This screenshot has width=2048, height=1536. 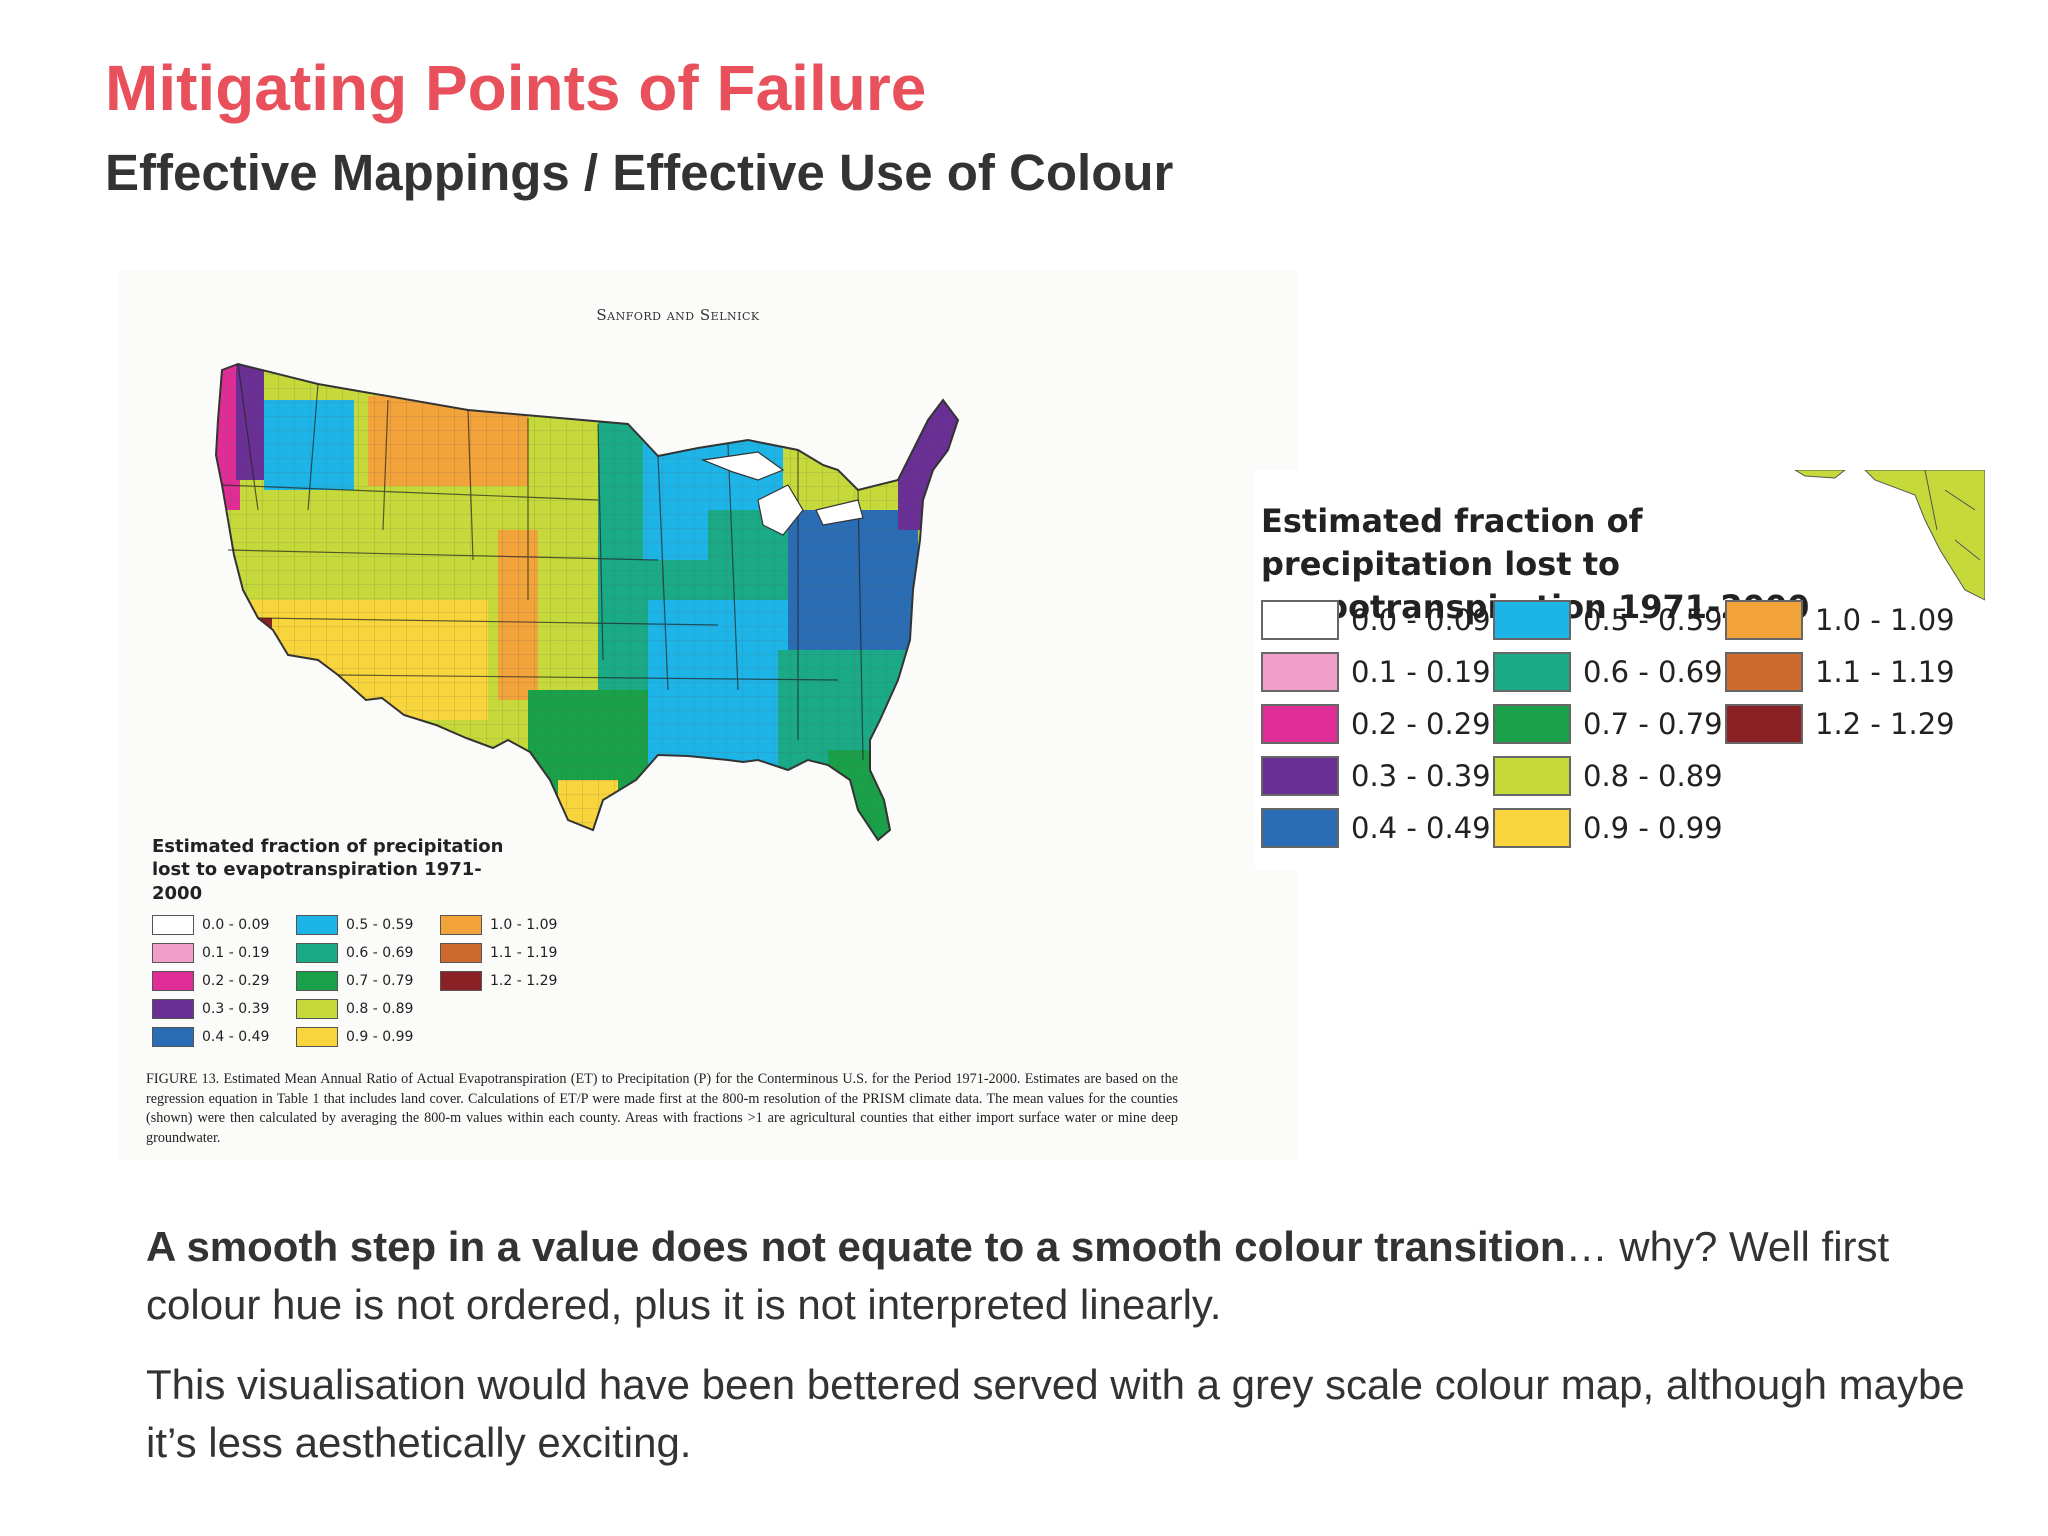 I want to click on subtitle-section: Effective Mappings /, so click(x=359, y=172).